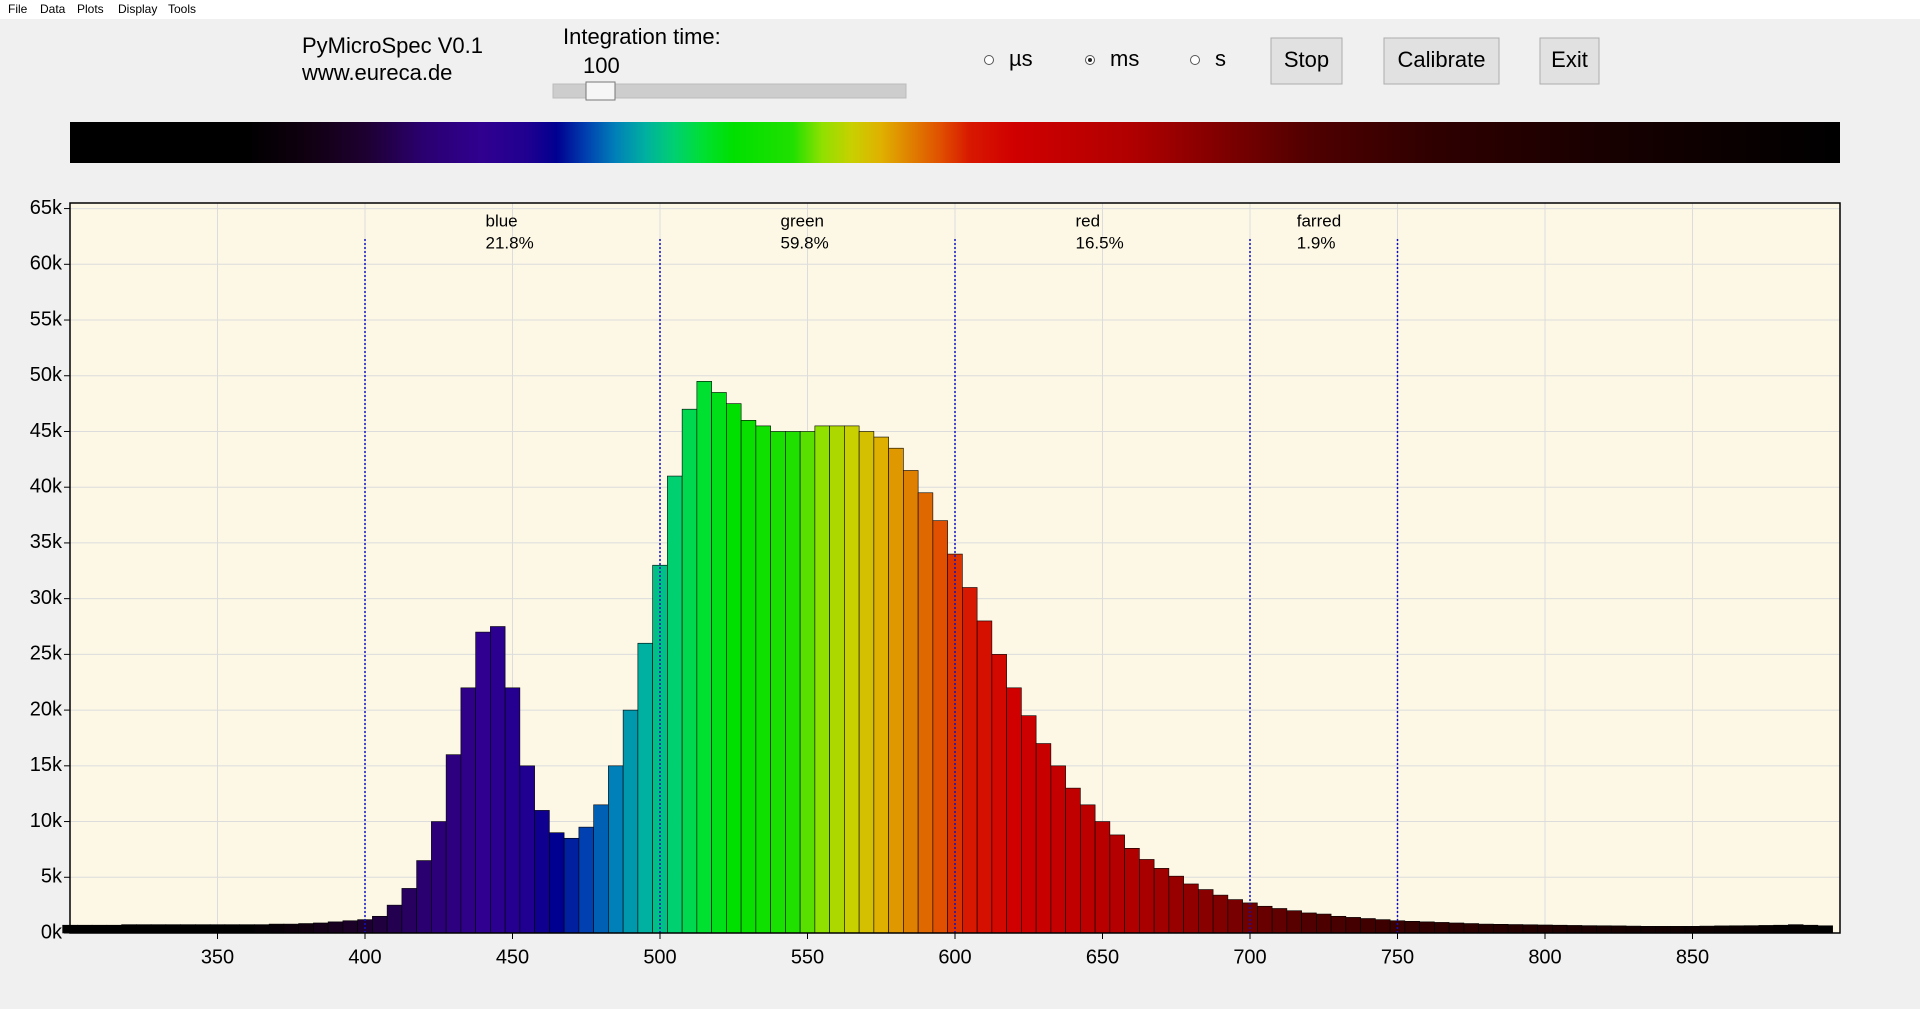  I want to click on menu-item: Tools, so click(182, 9).